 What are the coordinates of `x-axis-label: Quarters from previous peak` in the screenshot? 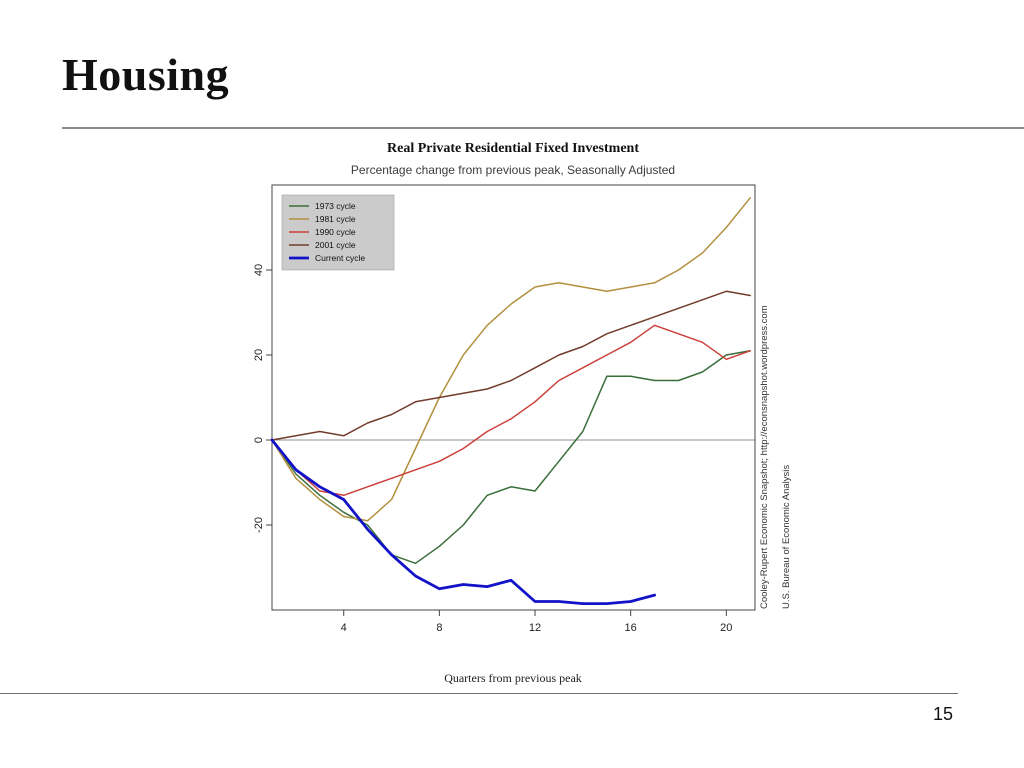 It's located at (513, 678).